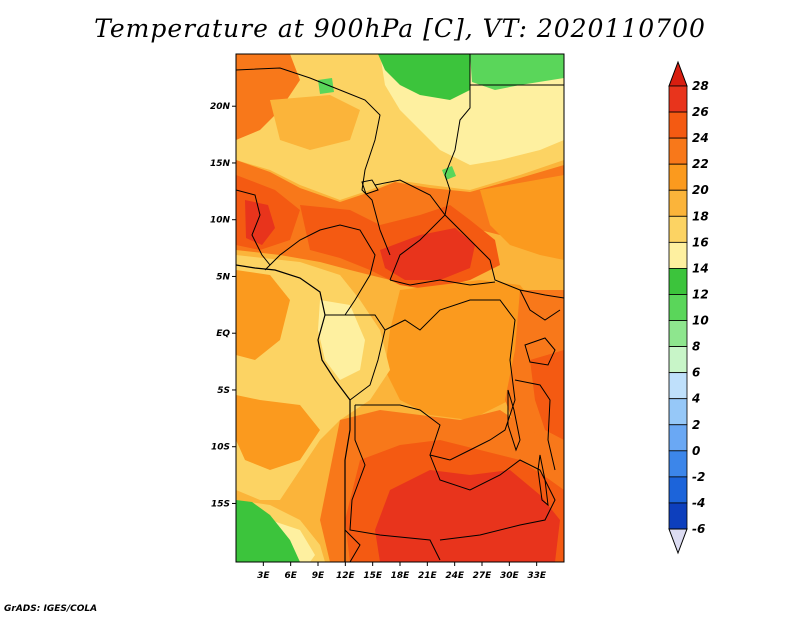  I want to click on lon-tick-label: 18E, so click(401, 576).